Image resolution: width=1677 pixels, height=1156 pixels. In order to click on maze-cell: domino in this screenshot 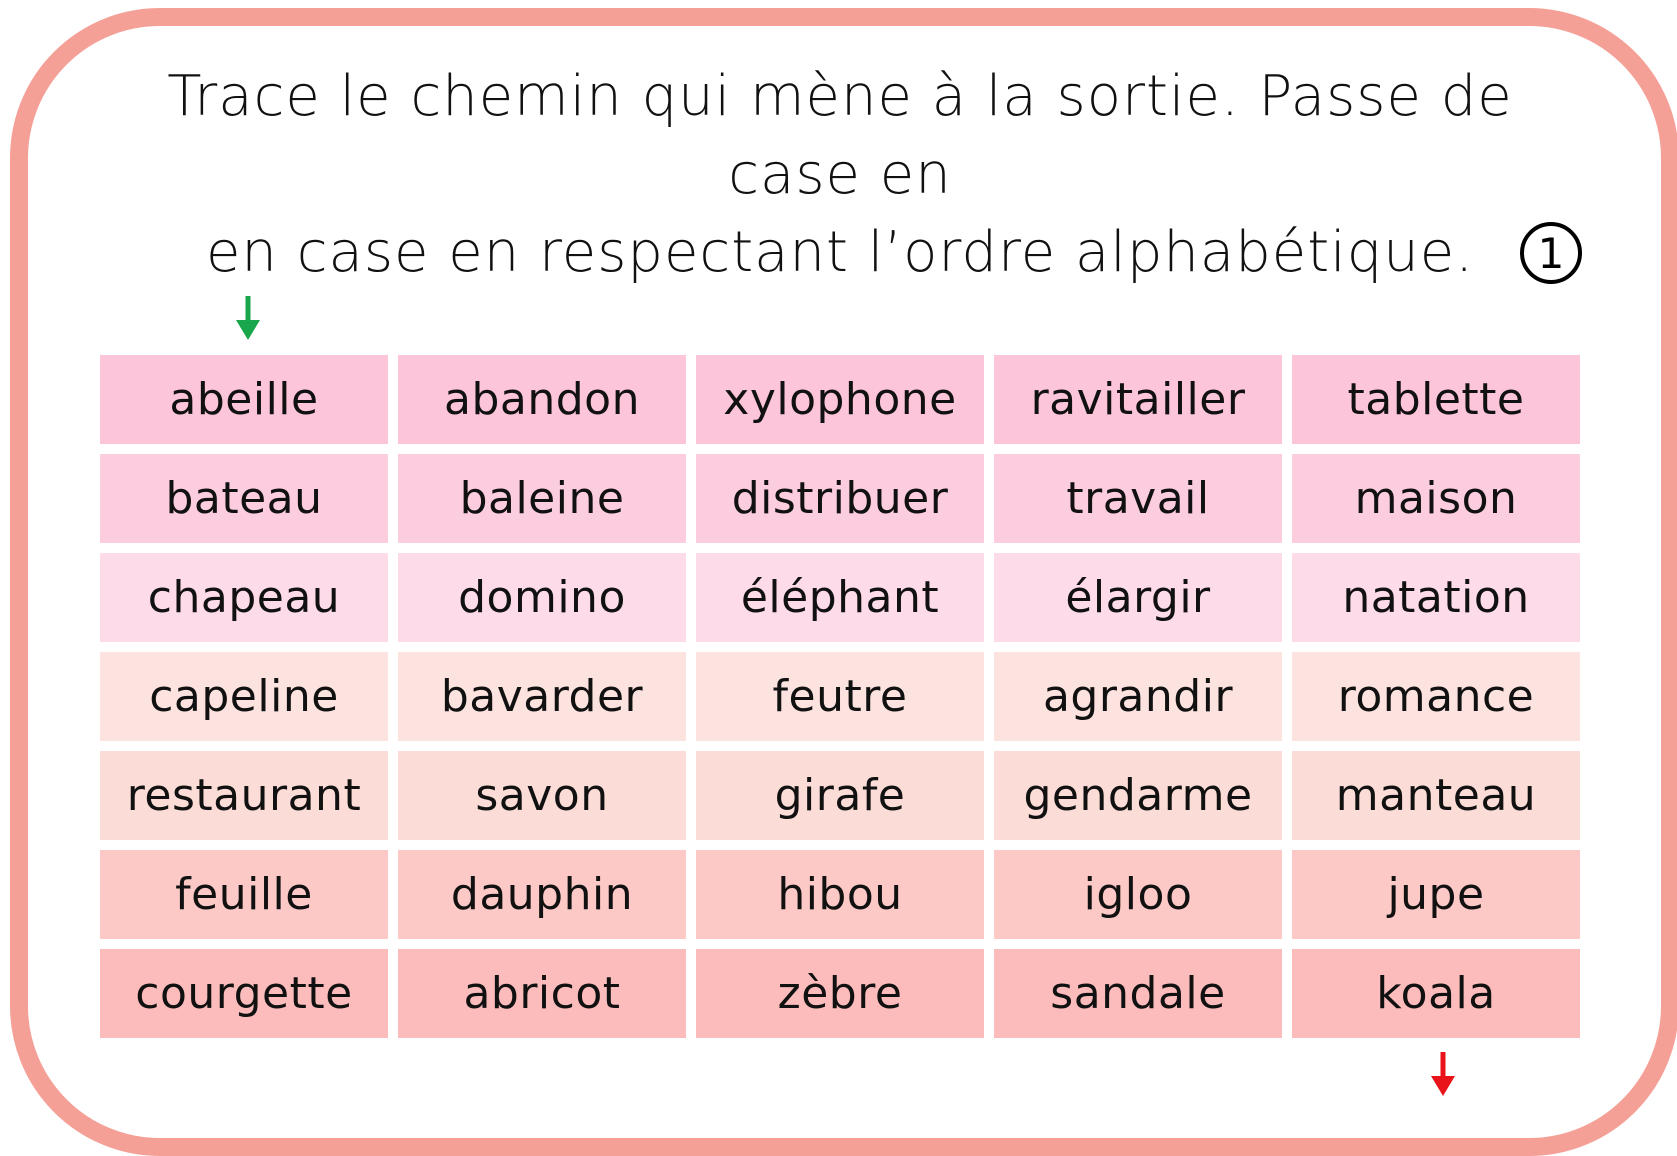, I will do `click(542, 597)`.